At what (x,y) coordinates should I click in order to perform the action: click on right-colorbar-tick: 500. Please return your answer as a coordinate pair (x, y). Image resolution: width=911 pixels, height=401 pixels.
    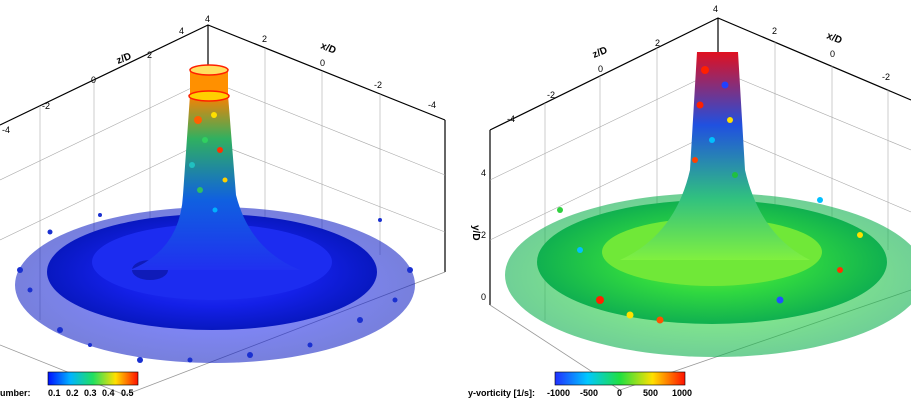
    Looking at the image, I should click on (650, 393).